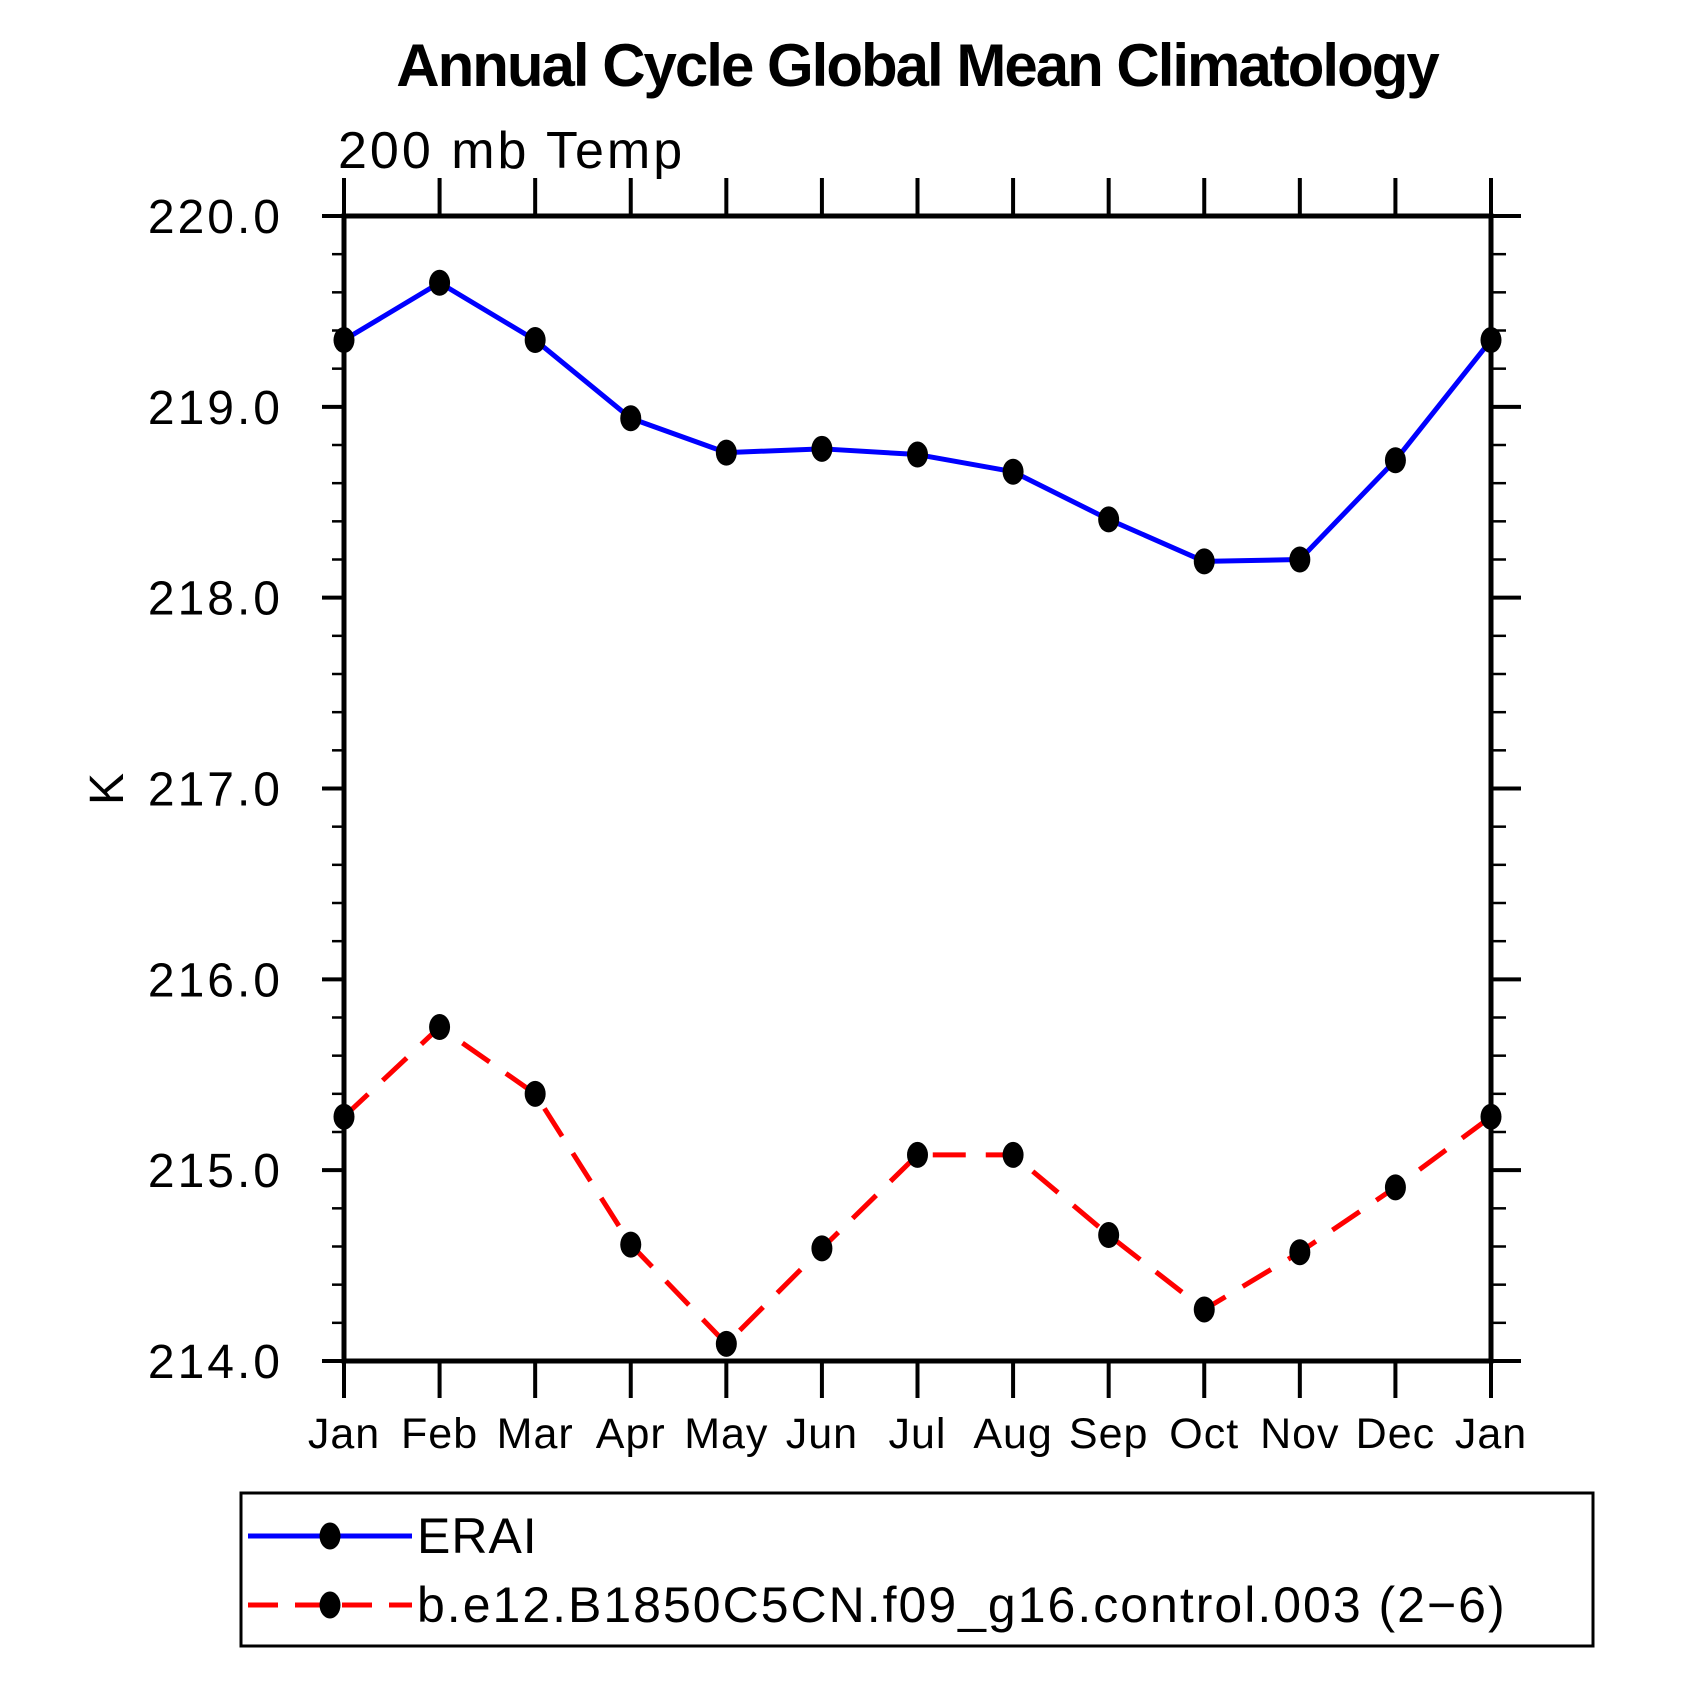 The height and width of the screenshot is (1686, 1686). I want to click on legend-marker-erai, so click(330, 1536).